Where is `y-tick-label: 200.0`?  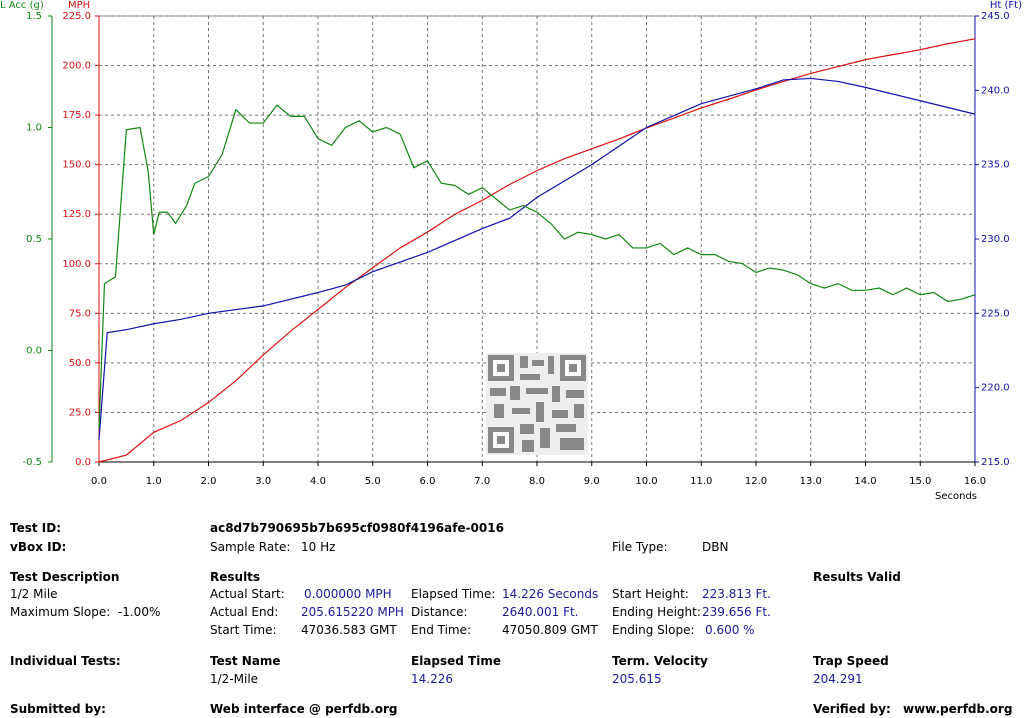
y-tick-label: 200.0 is located at coordinates (76, 66).